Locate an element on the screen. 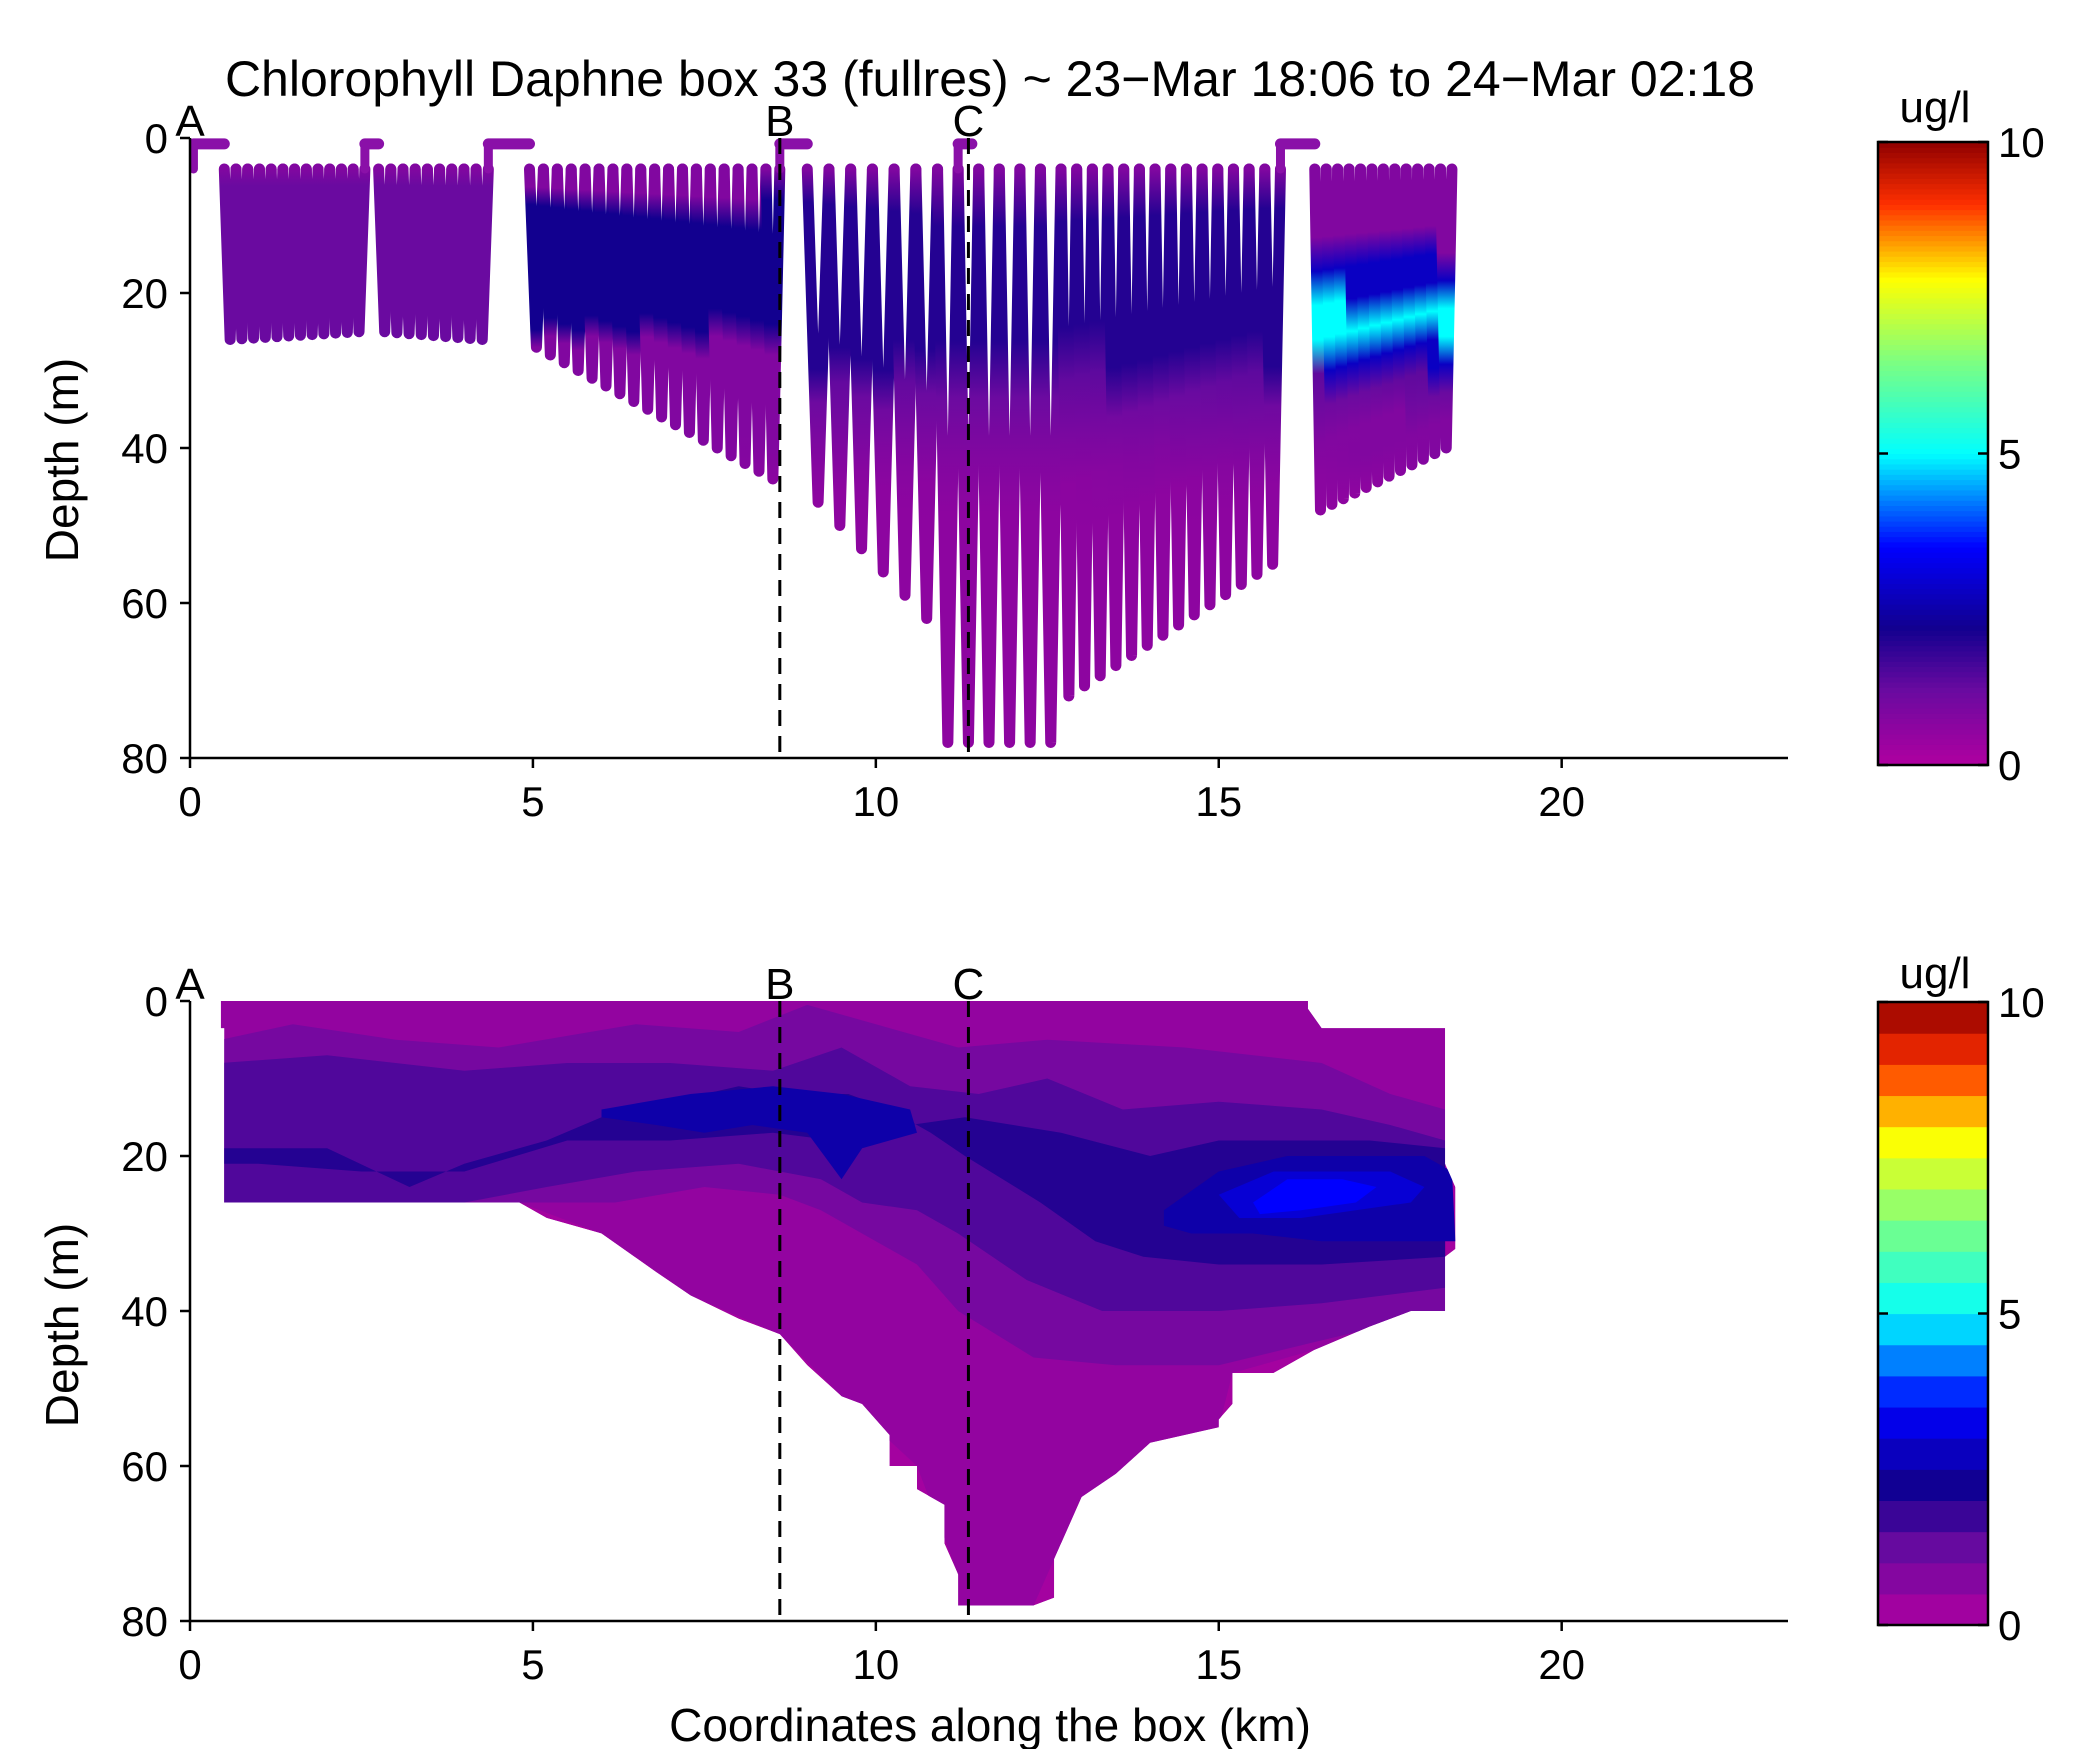 This screenshot has width=2091, height=1749. top-xtick-label-10: 10 is located at coordinates (875, 801).